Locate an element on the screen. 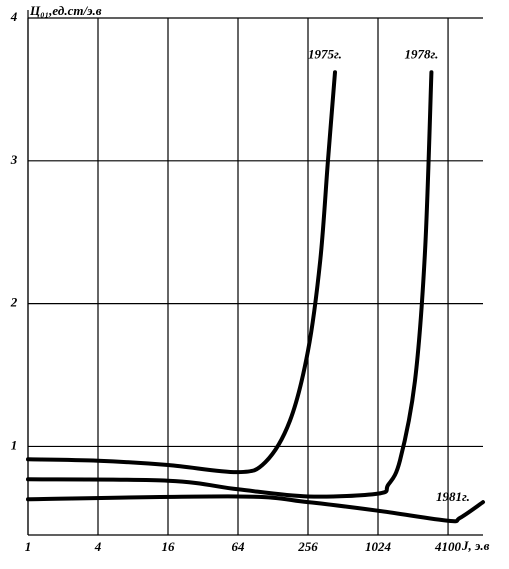  x-tick-label: 4 is located at coordinates (98, 546).